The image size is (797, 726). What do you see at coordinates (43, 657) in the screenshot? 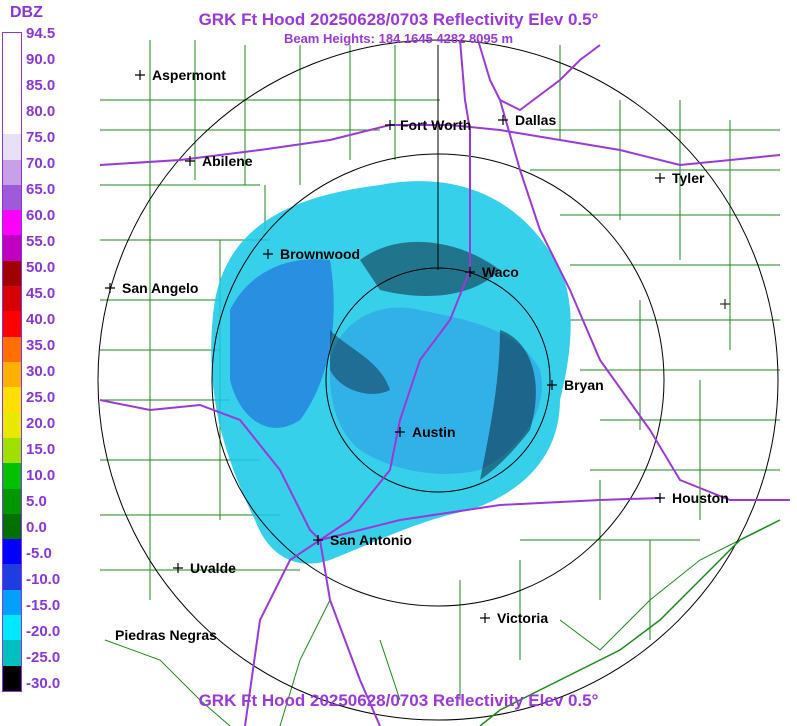
I see `legend-label: -25.0` at bounding box center [43, 657].